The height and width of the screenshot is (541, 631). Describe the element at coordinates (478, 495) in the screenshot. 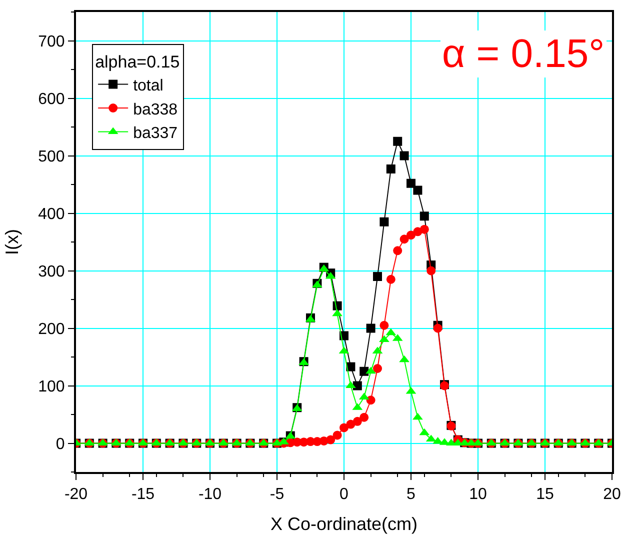

I see `x-tick-label: 10` at that location.